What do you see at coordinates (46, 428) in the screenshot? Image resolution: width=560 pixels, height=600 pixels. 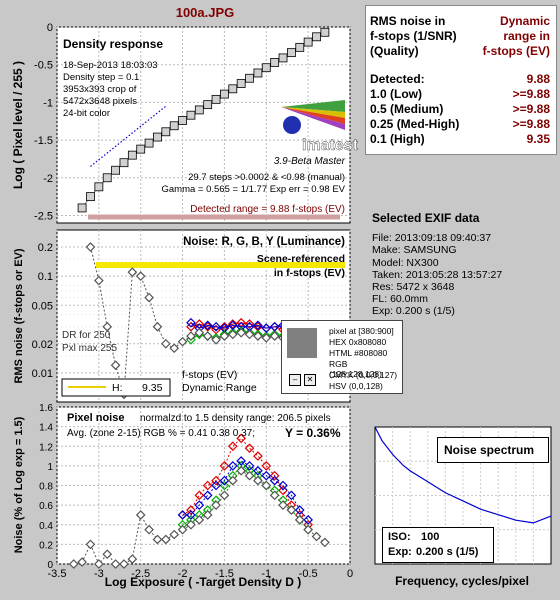 I see `pixel-ytick: 1.4` at bounding box center [46, 428].